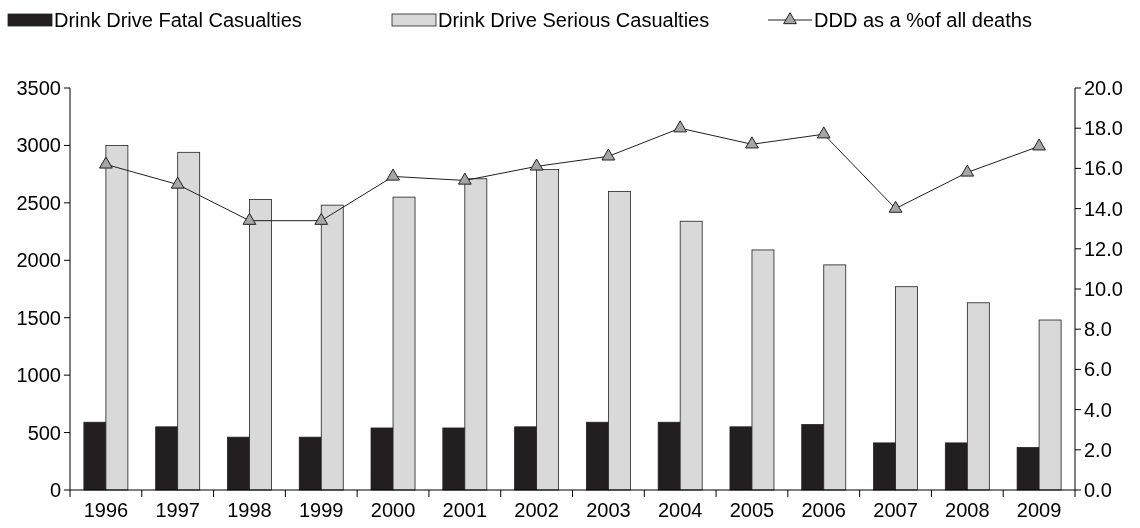 The height and width of the screenshot is (528, 1140). What do you see at coordinates (536, 510) in the screenshot?
I see `x-tick-label: 2002` at bounding box center [536, 510].